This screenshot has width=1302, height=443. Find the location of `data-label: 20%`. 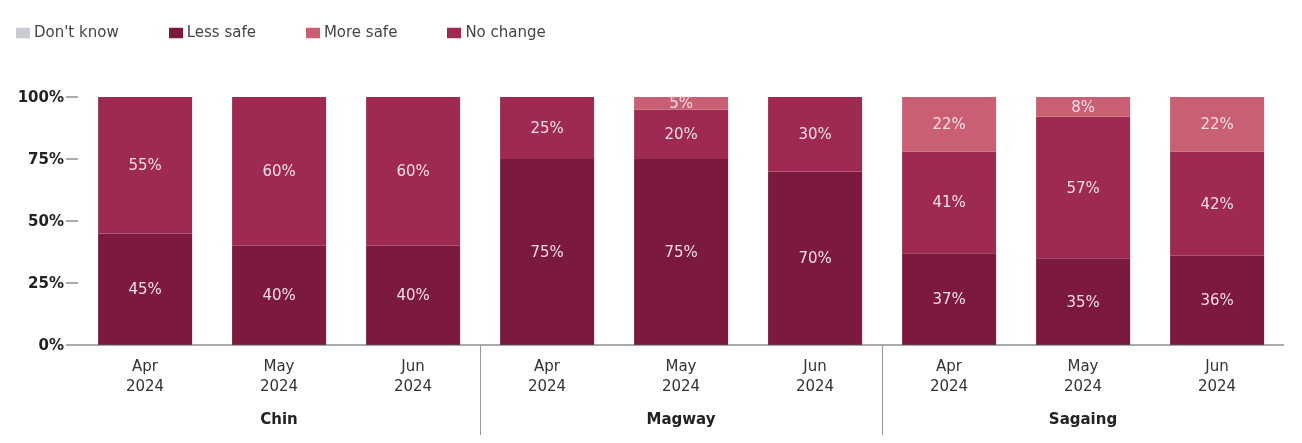

data-label: 20% is located at coordinates (681, 134).